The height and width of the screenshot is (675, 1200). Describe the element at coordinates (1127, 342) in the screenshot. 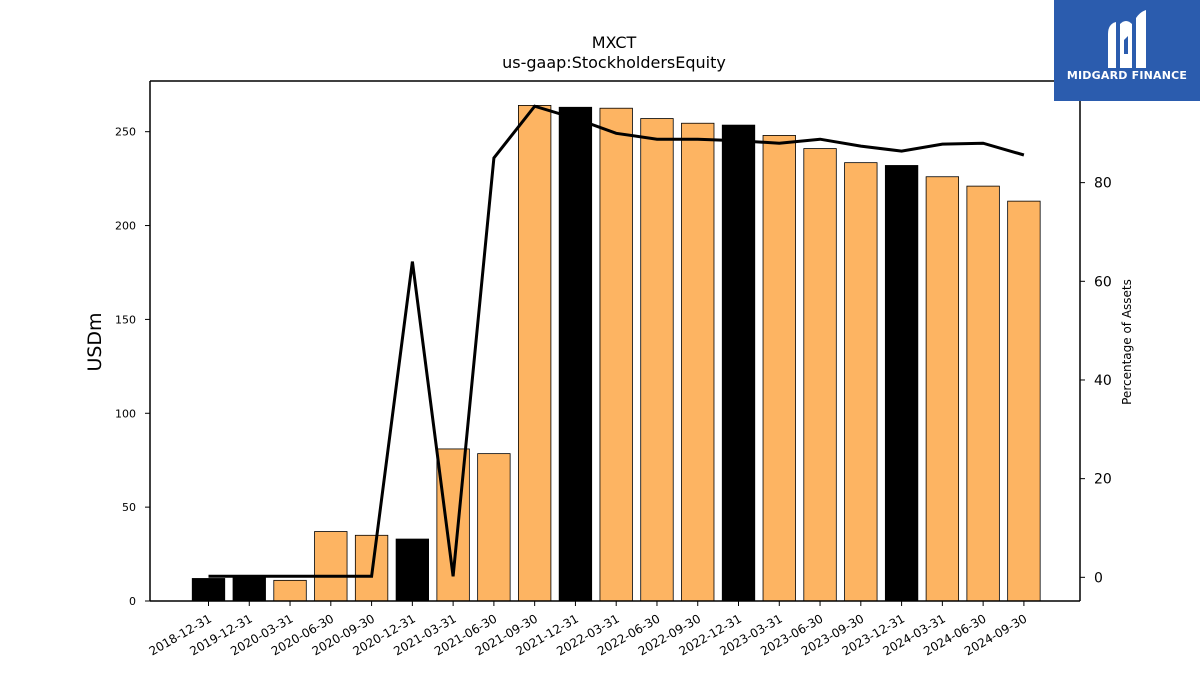

I see `y2-axis-label: Percentage of Assets` at that location.